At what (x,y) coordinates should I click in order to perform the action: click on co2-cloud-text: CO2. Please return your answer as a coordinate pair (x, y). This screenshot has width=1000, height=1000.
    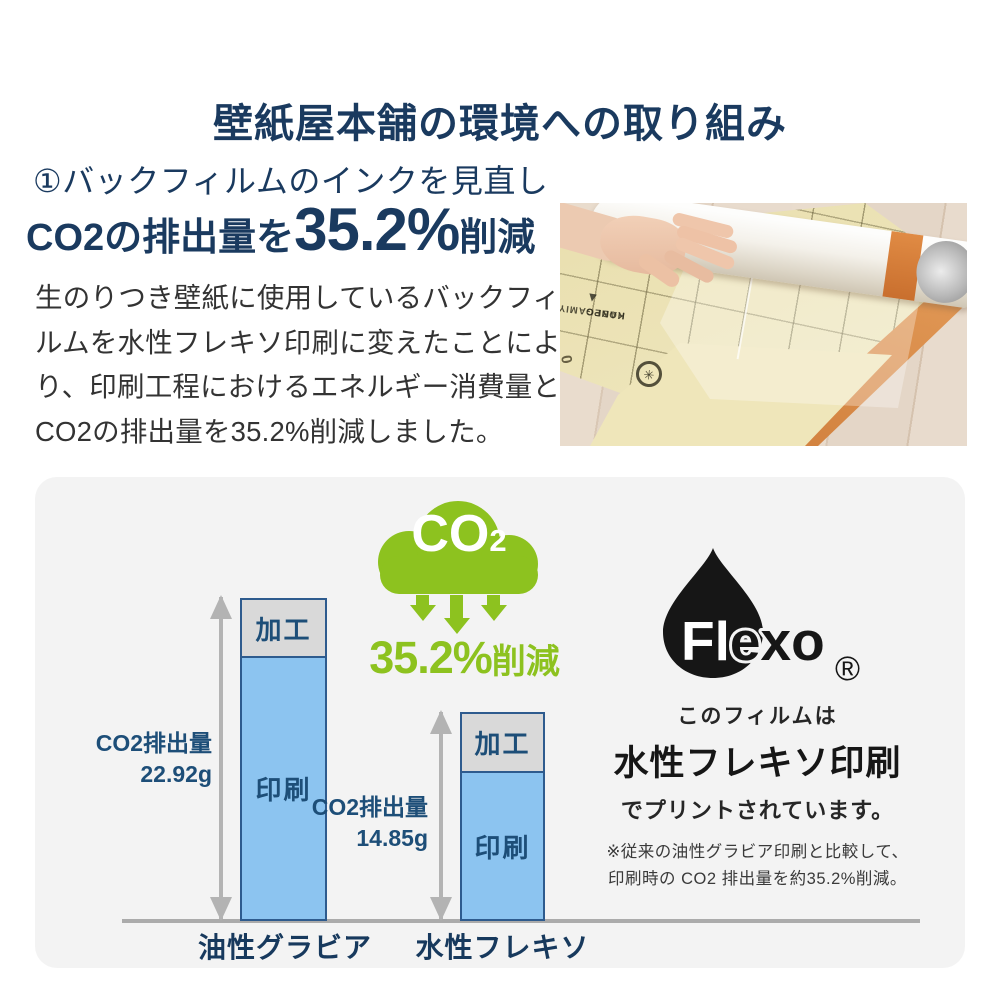
    Looking at the image, I should click on (459, 534).